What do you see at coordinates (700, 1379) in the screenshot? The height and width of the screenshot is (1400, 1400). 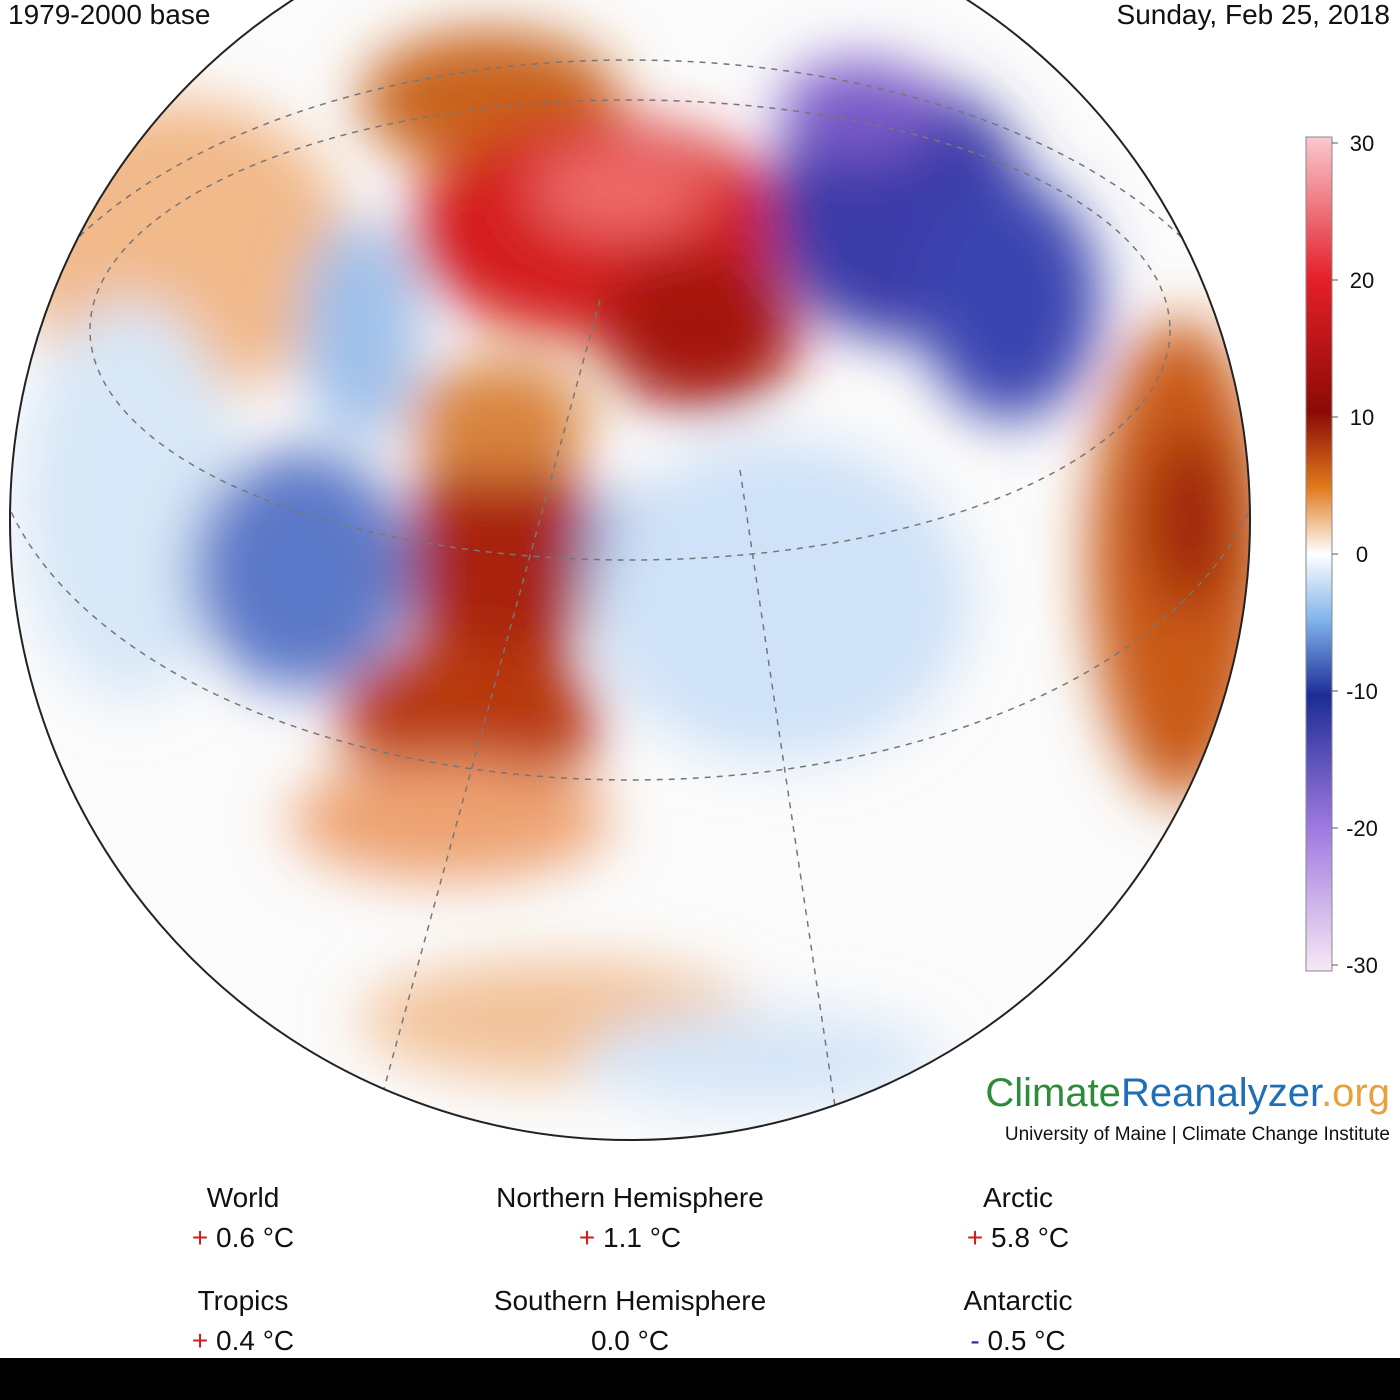 I see `bottom-bar` at bounding box center [700, 1379].